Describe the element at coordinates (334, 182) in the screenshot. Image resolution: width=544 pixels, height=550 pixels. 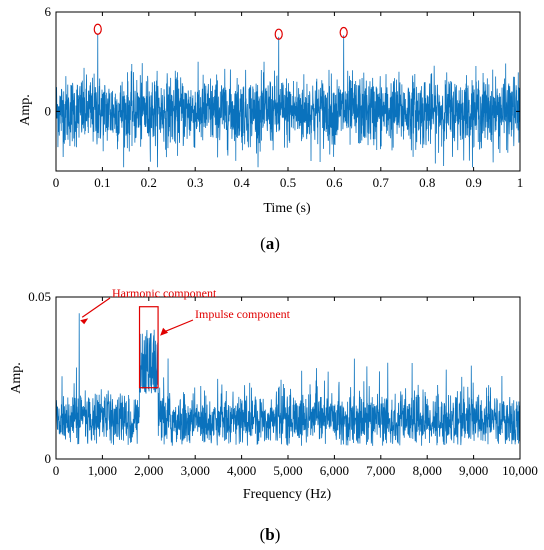
I see `x-tick-label: 0.6` at that location.